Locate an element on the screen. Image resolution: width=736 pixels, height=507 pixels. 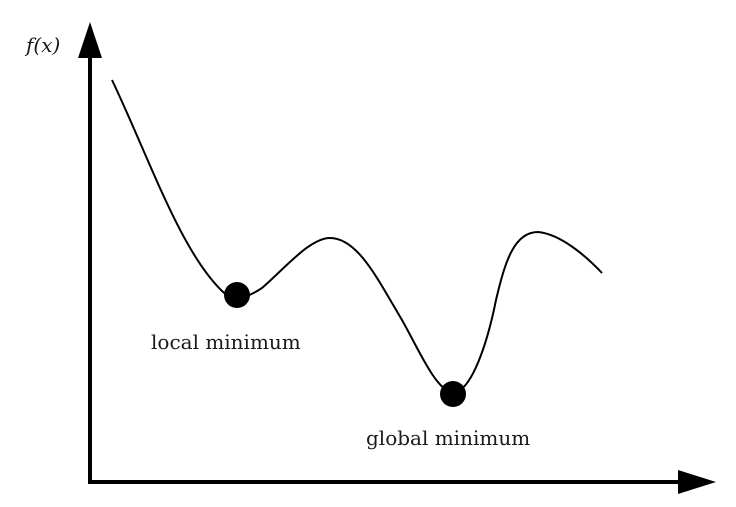
y-axis-arrowhead is located at coordinates (90, 40).